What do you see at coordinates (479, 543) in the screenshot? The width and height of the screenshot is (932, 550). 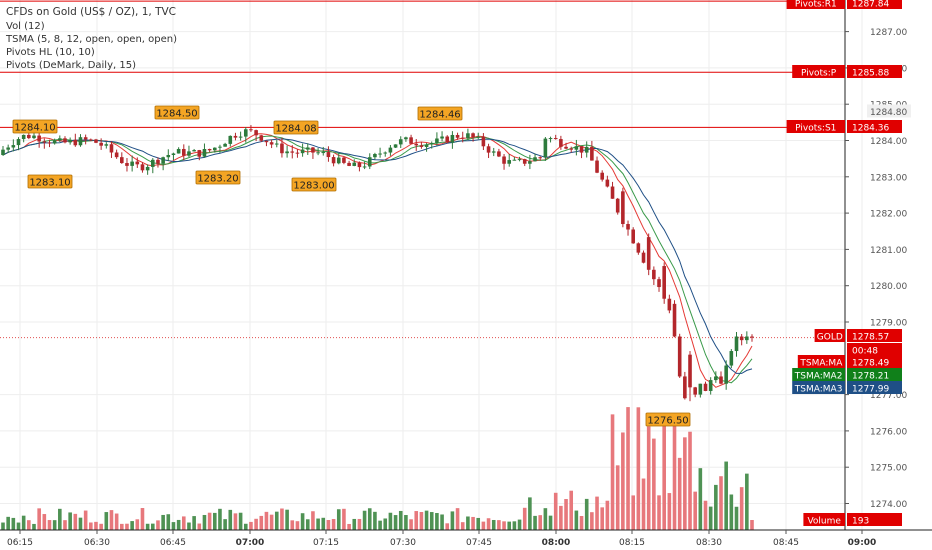 I see `time-tick-label: 07:45` at bounding box center [479, 543].